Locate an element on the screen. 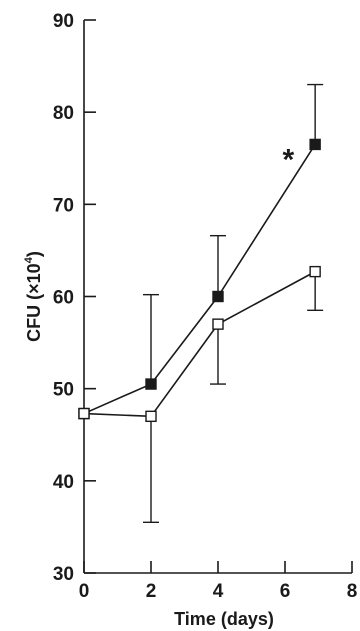 This screenshot has width=360, height=631. x-tick-label-0: 0 is located at coordinates (84, 591).